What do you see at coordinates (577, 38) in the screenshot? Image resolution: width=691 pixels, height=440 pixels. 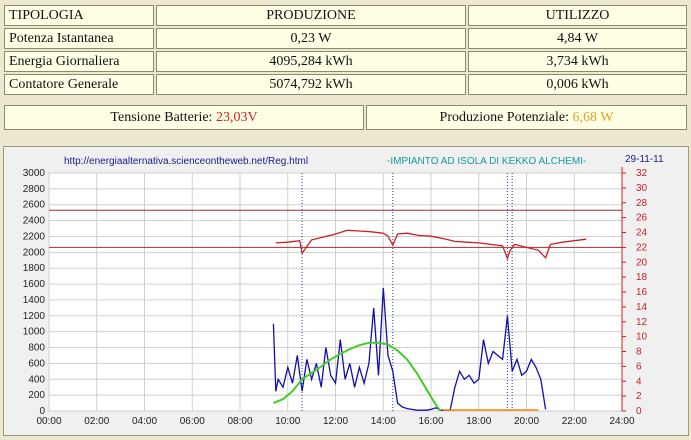 I see `utilizzo-value: 4,84 W` at bounding box center [577, 38].